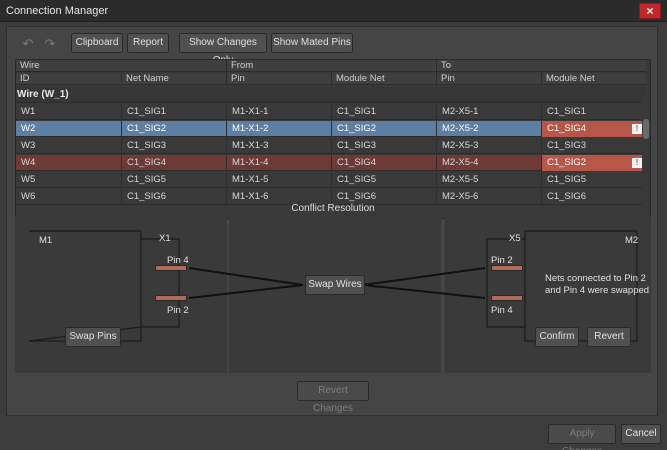 Image resolution: width=667 pixels, height=450 pixels. What do you see at coordinates (383, 112) in the screenshot?
I see `cell-from-module-net: C1_SIG1` at bounding box center [383, 112].